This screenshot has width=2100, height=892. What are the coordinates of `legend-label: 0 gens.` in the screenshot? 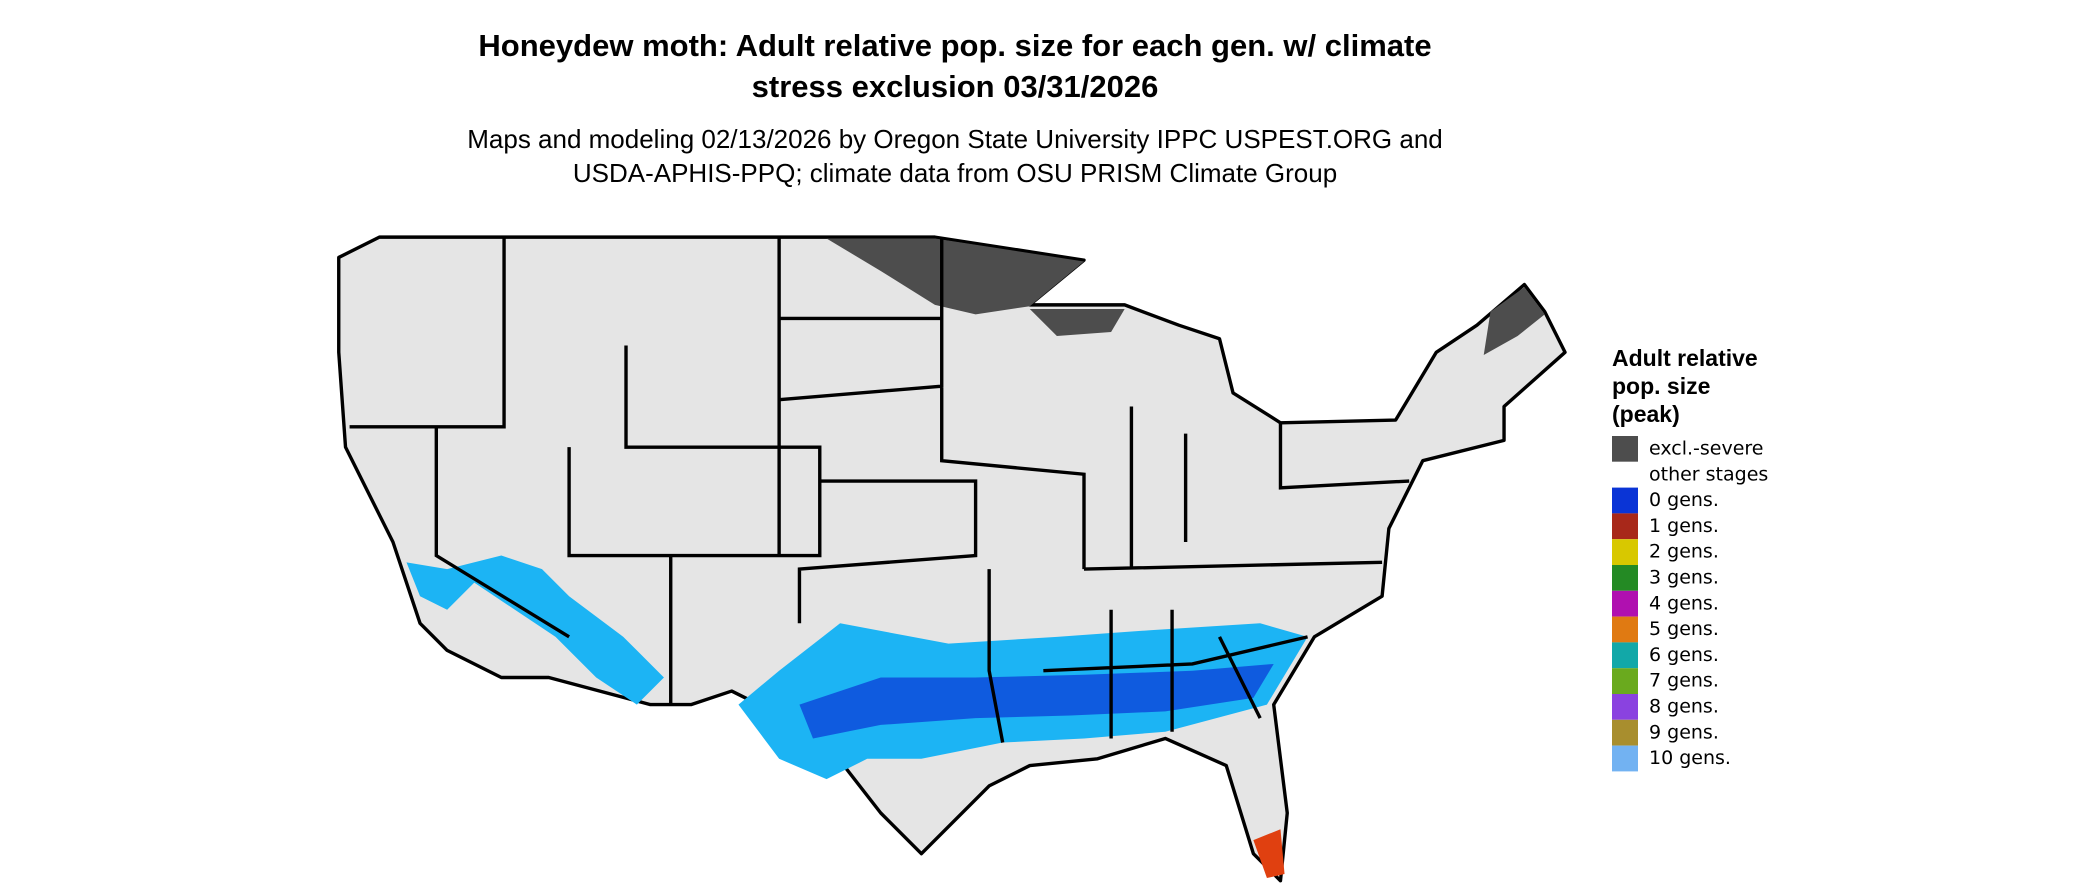 It's located at (1684, 500).